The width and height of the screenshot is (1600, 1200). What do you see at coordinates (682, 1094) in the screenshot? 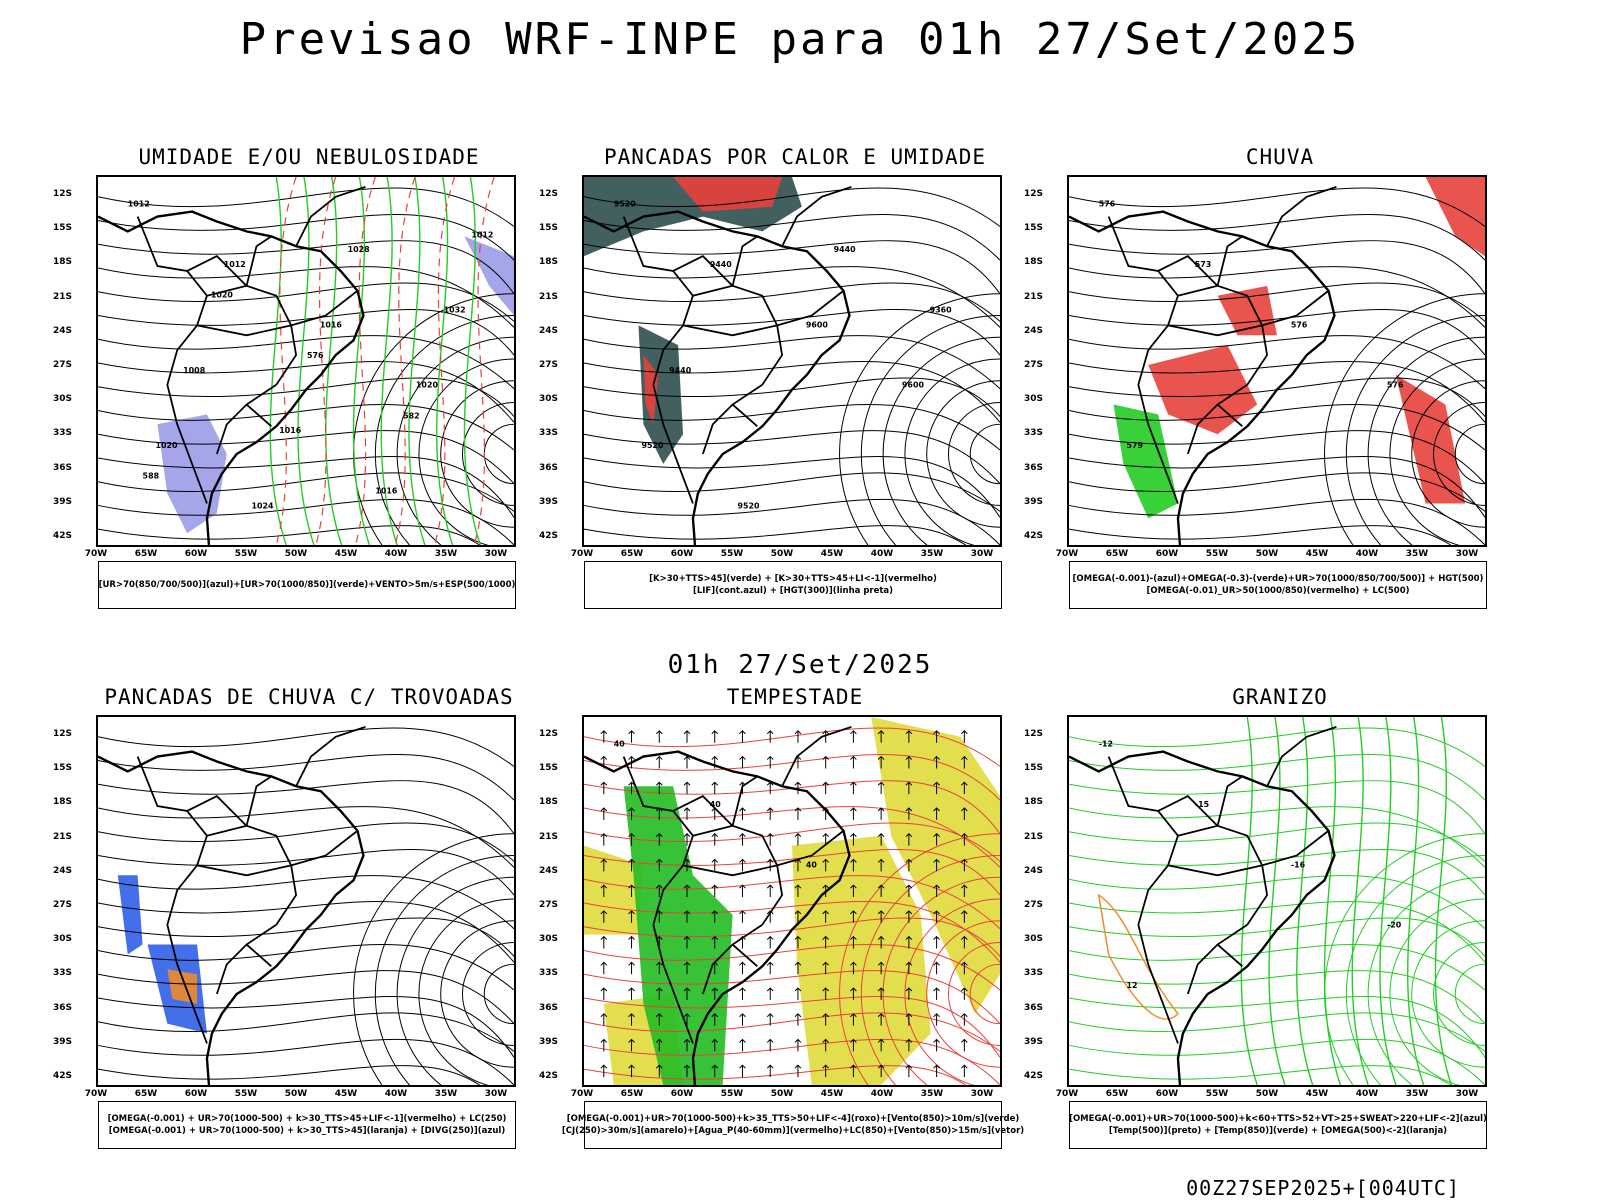
I see `lon-tick-label: 60W` at bounding box center [682, 1094].